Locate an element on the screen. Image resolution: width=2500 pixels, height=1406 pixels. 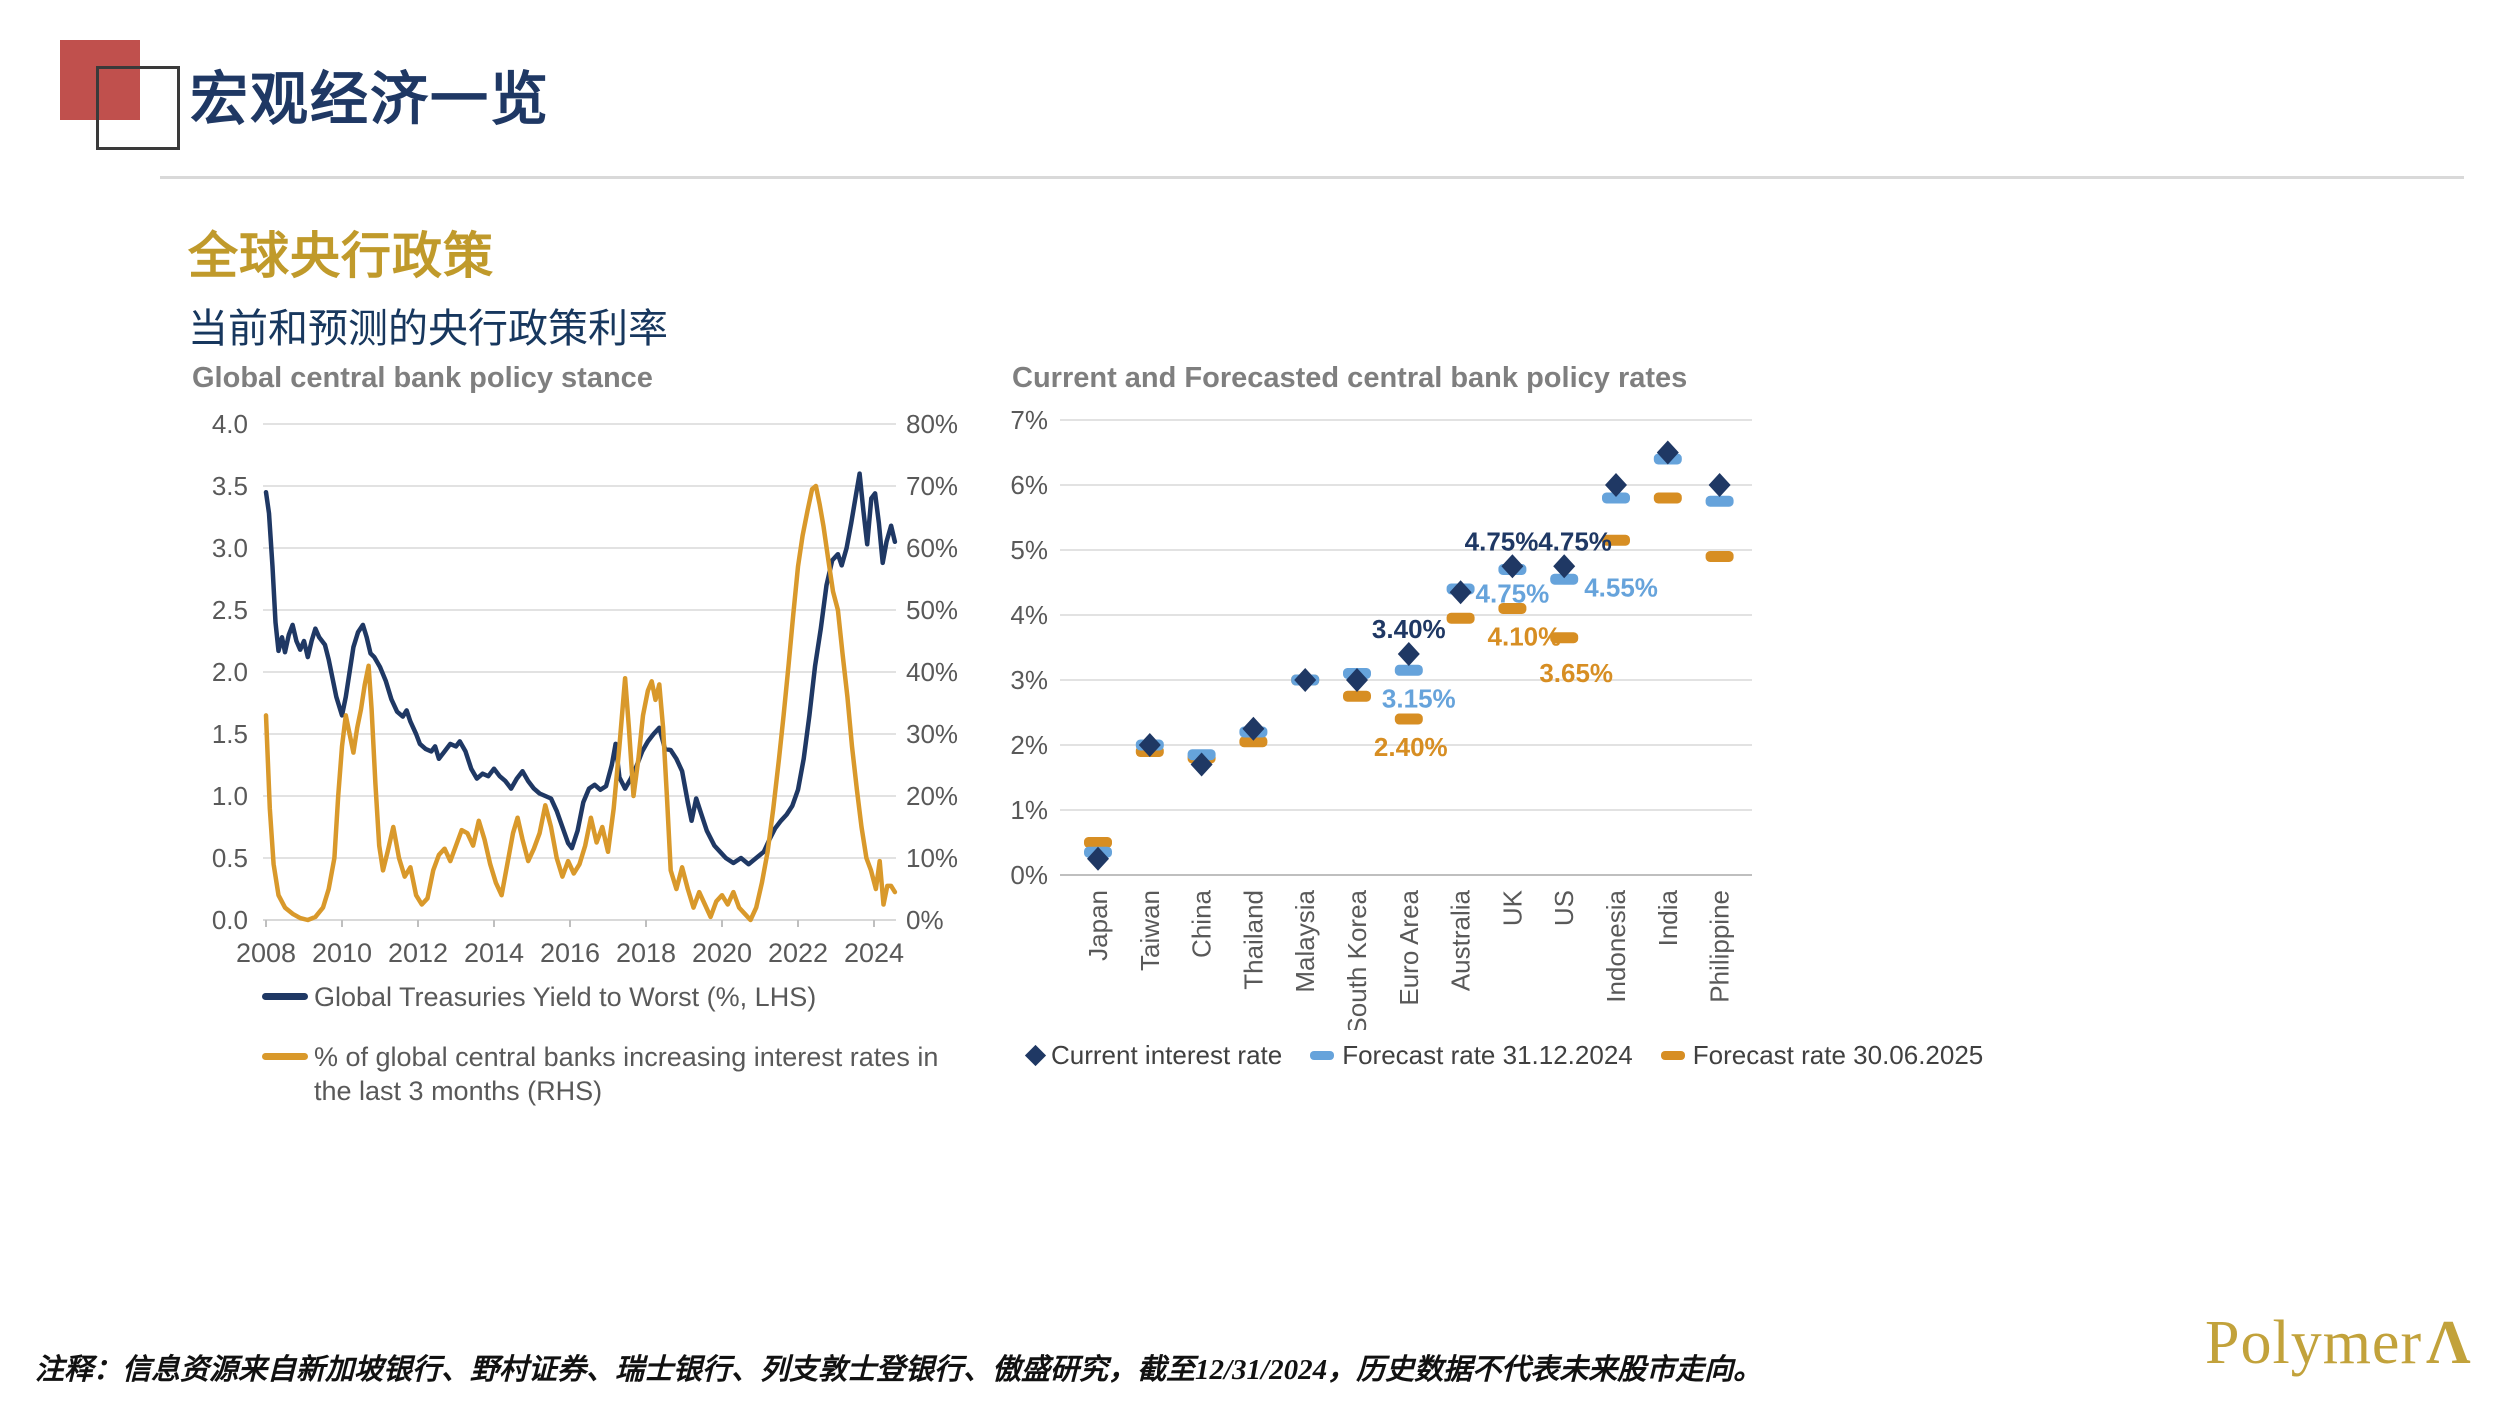
left-axis-tick-label: 2.5 is located at coordinates (230, 610).